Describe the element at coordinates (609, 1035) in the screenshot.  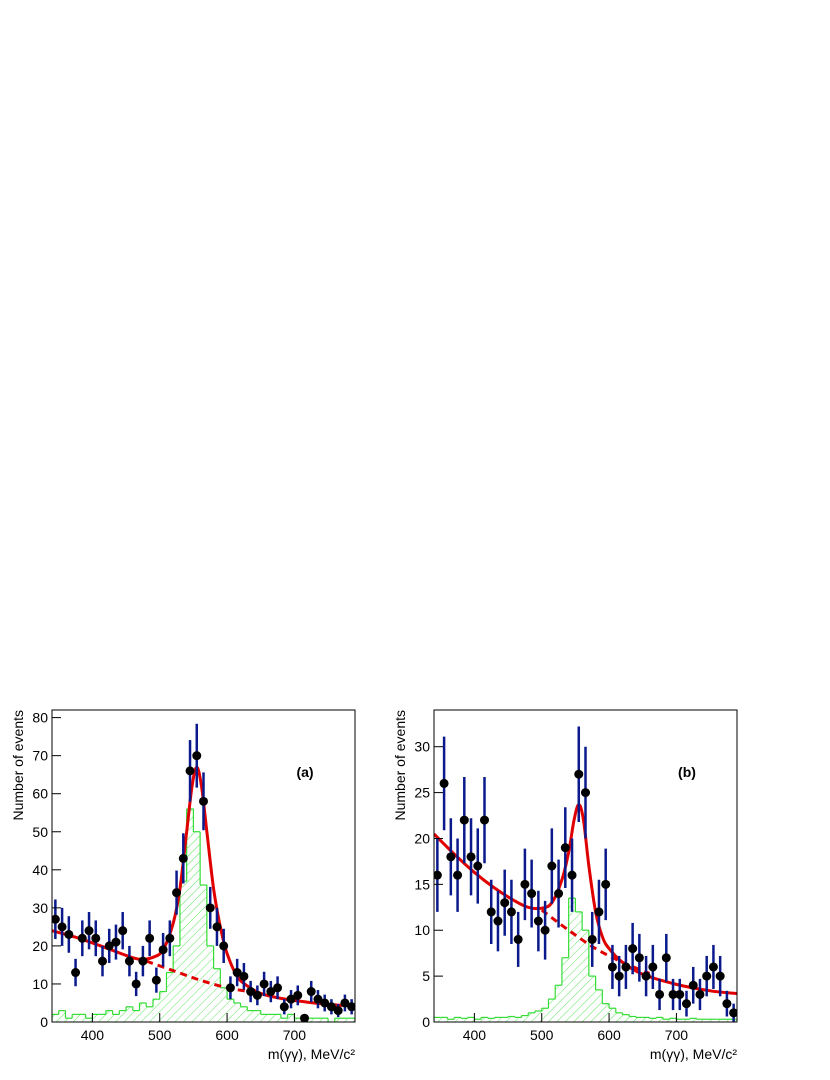
I see `x-tick-label: 600` at that location.